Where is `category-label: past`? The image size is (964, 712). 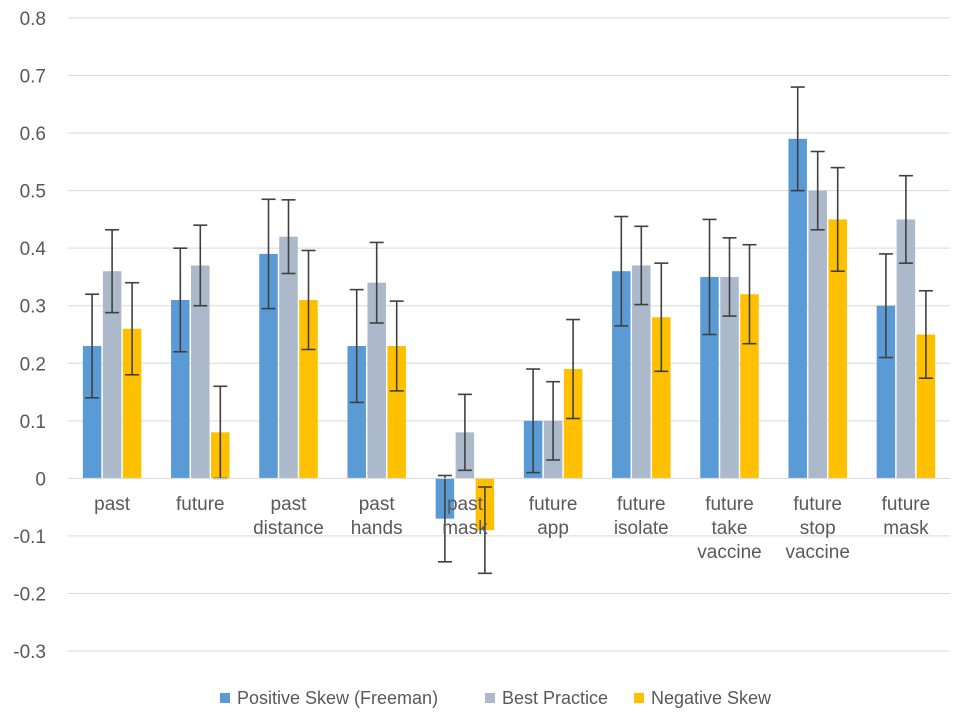
category-label: past is located at coordinates (112, 504).